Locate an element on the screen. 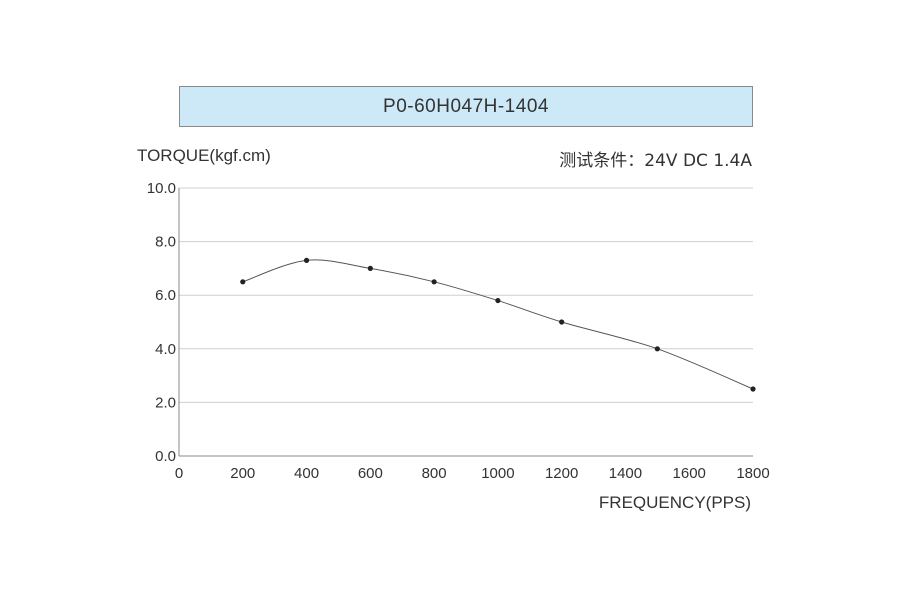 This screenshot has width=900, height=600. x-tick-label: 1000 is located at coordinates (497, 473).